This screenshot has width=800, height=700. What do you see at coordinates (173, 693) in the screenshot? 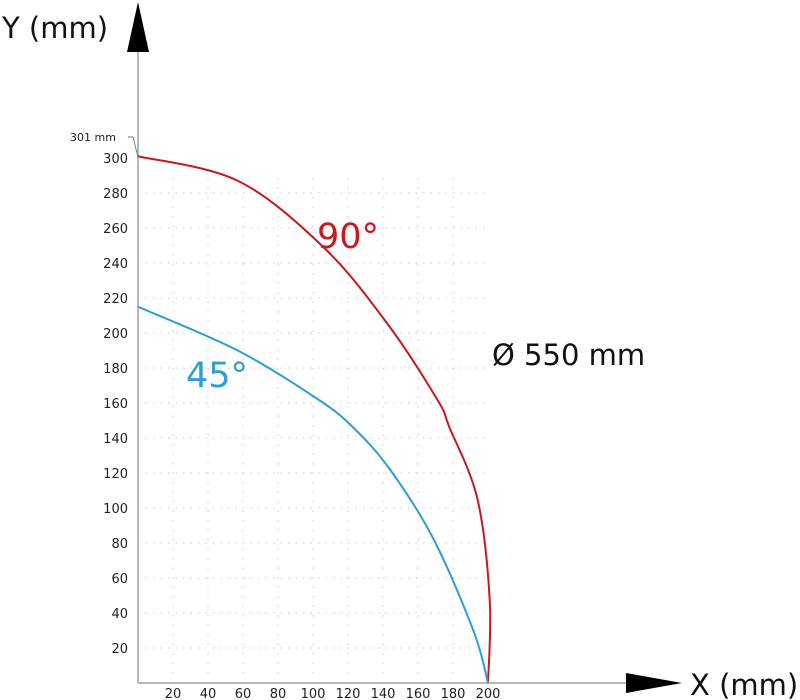
I see `x-tick-label: 20` at bounding box center [173, 693].